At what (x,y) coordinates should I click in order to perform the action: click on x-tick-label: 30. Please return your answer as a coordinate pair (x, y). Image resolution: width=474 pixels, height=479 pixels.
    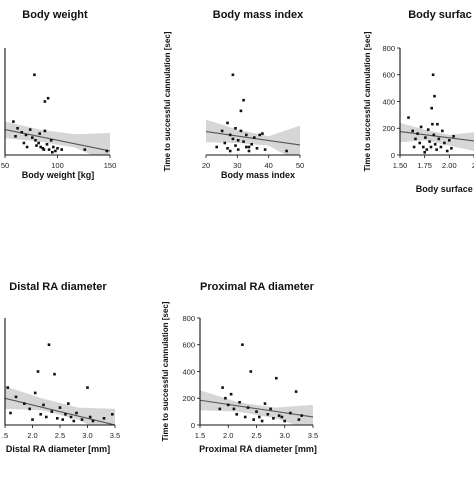
    Looking at the image, I should click on (237, 165).